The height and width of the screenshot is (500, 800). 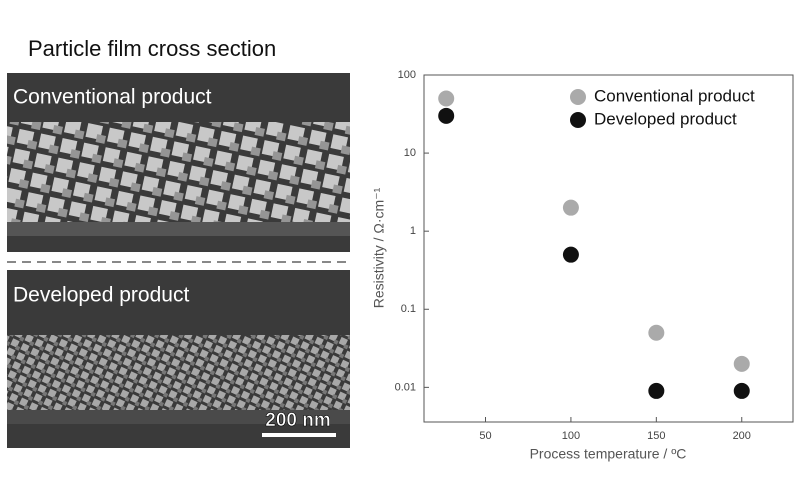 What do you see at coordinates (485, 436) in the screenshot?
I see `x-tick-label: 50` at bounding box center [485, 436].